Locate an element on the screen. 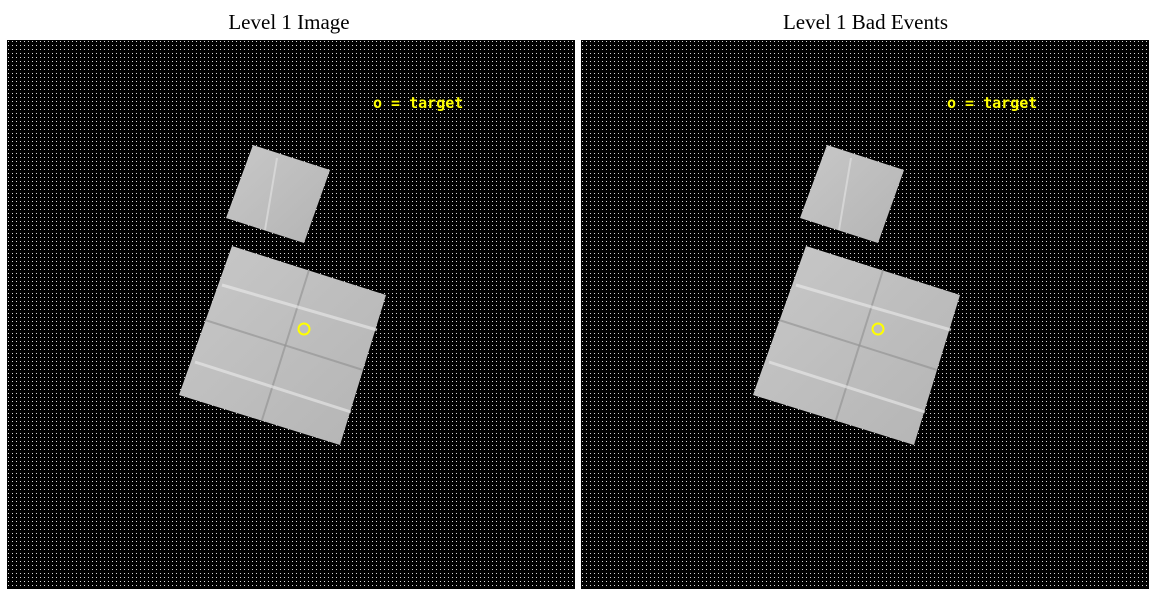 This screenshot has width=1153, height=589. panel-title: Level 1 Image is located at coordinates (289, 22).